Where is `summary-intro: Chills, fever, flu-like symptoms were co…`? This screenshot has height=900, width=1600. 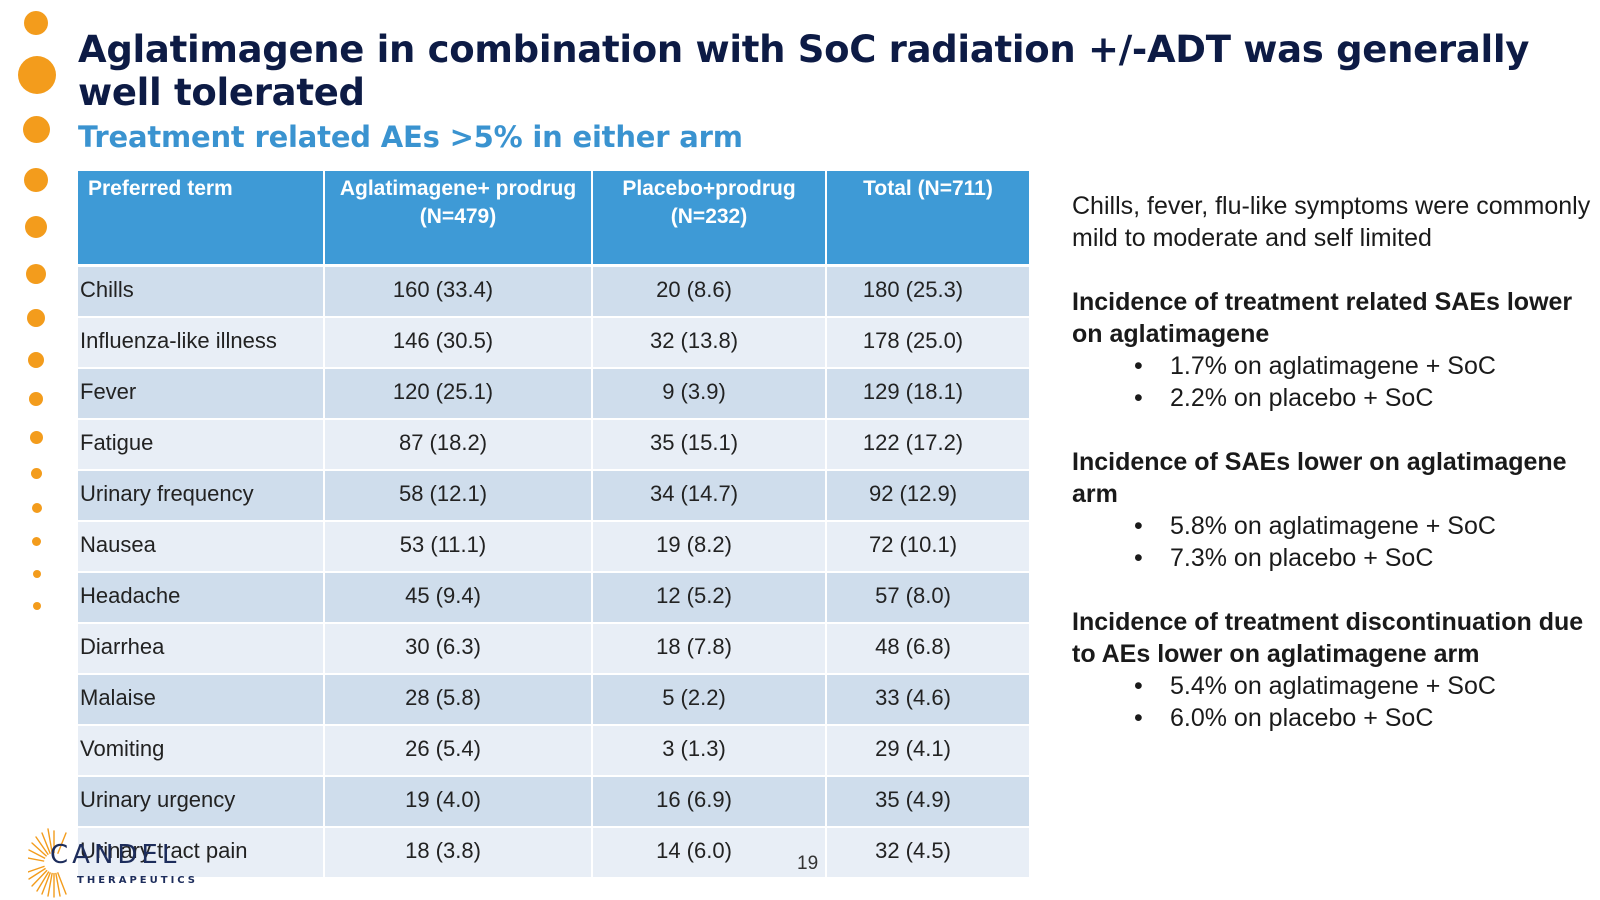 summary-intro: Chills, fever, flu-like symptoms were co… is located at coordinates (1331, 222).